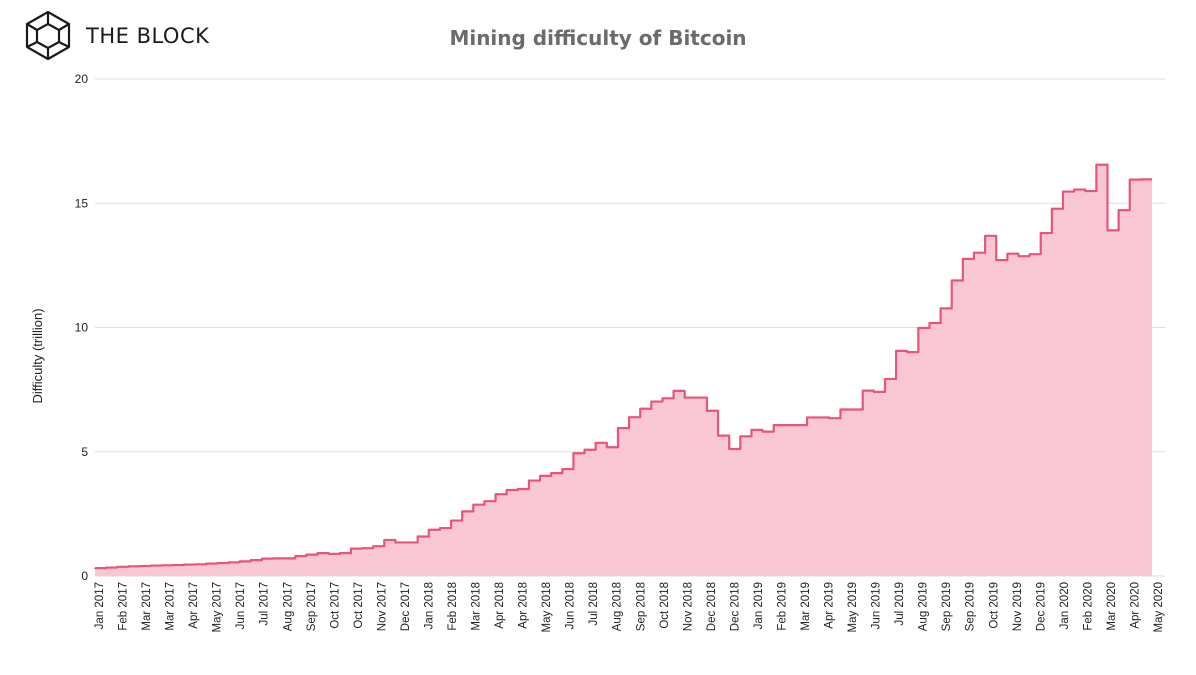 The image size is (1196, 675). What do you see at coordinates (430, 605) in the screenshot?
I see `x-tick-label-14: Jan 2018` at bounding box center [430, 605].